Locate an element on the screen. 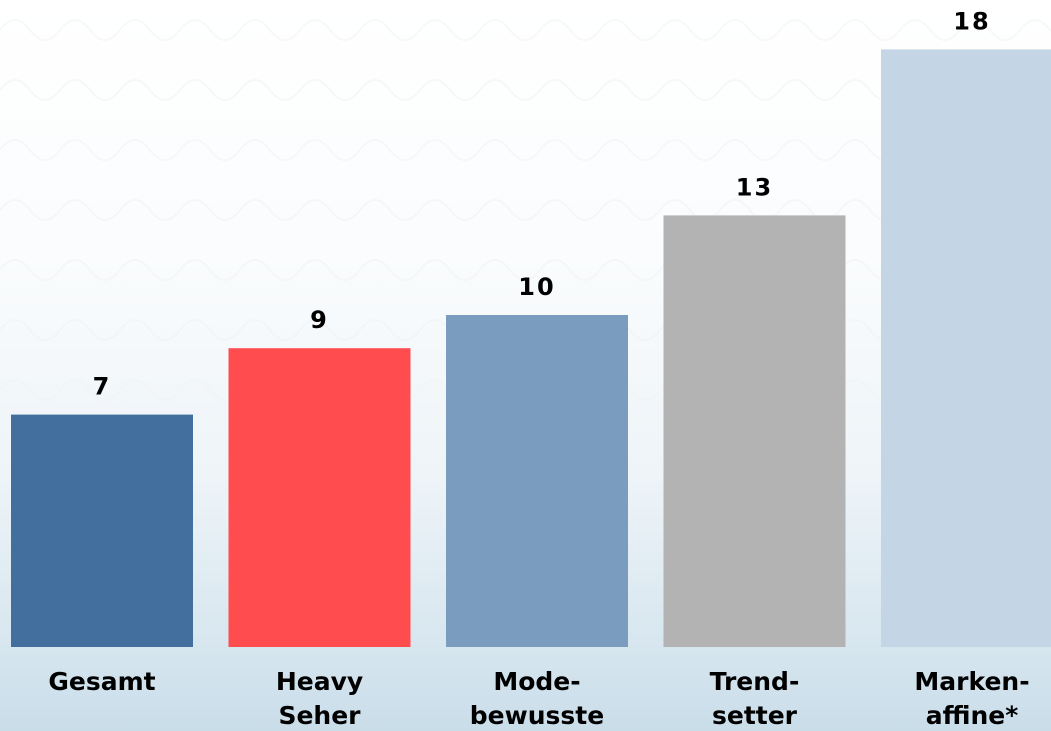  category-label-0-line-0: Gesamt is located at coordinates (101, 681).